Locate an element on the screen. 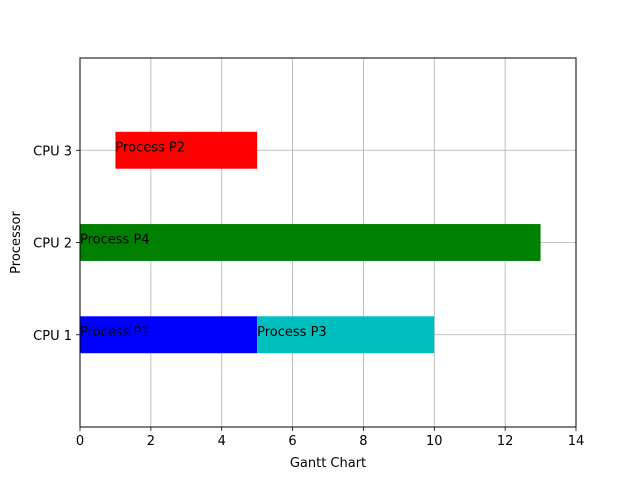  x-tick-label: 0 is located at coordinates (80, 441).